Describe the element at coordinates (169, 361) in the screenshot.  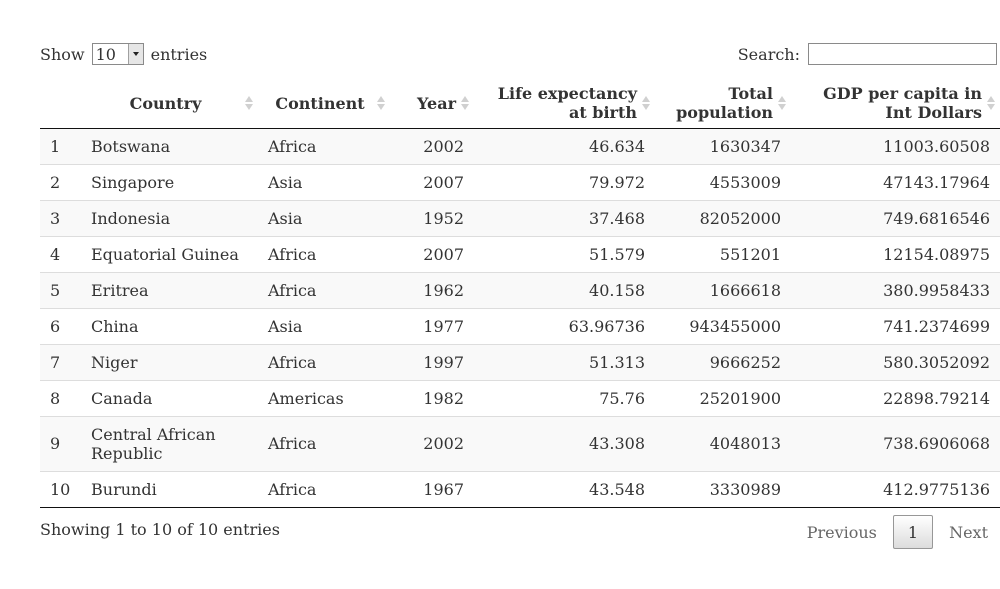
I see `cell-country: Niger` at that location.